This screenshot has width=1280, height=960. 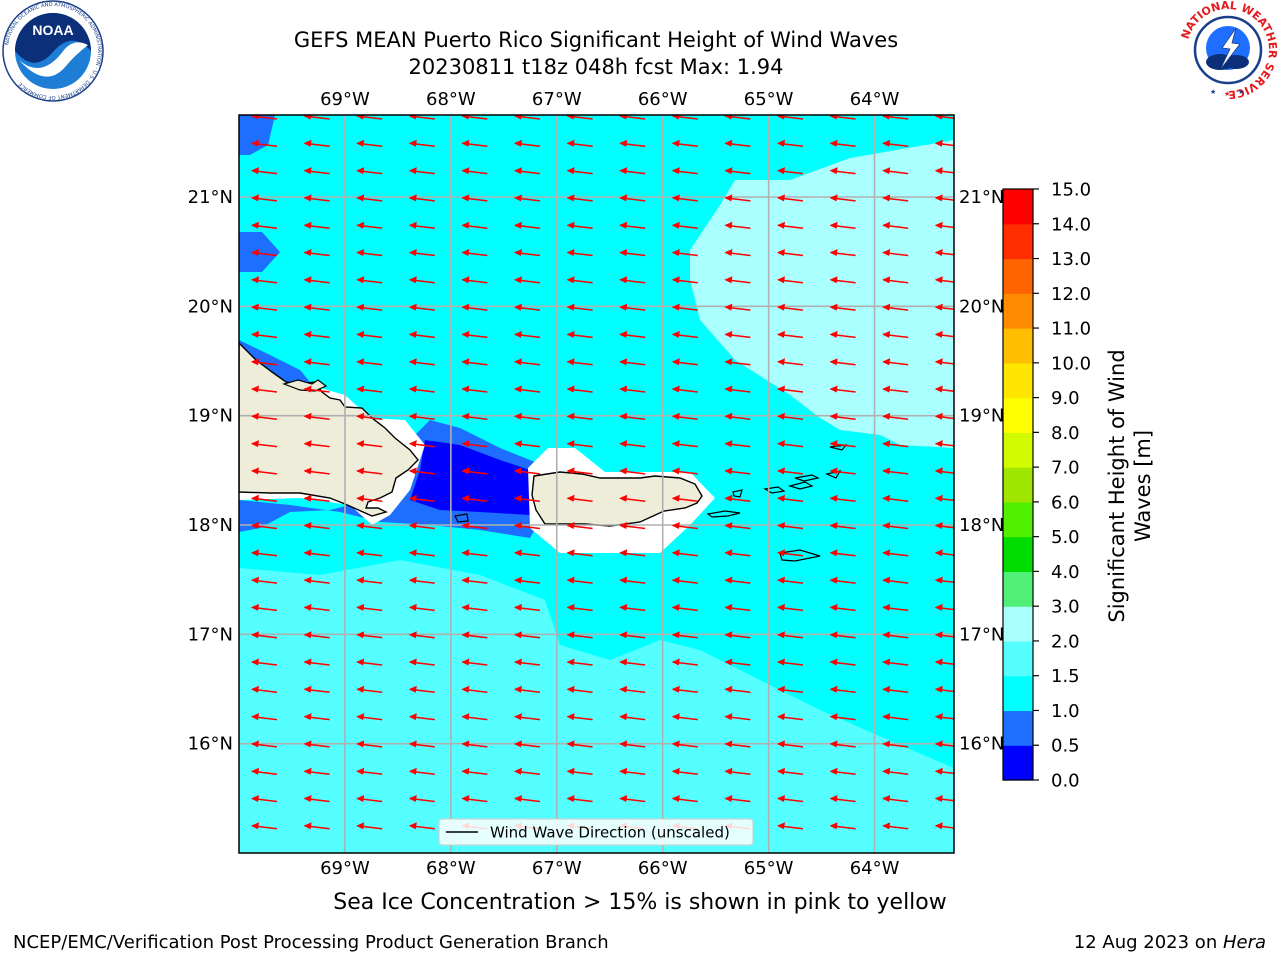 I want to click on colorbar-tick-label: 13.0, so click(x=1071, y=259).